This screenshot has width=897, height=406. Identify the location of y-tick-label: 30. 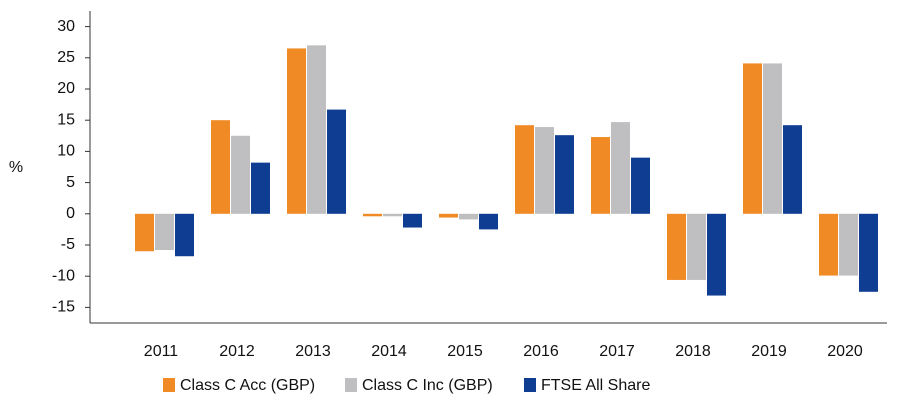
(66, 26).